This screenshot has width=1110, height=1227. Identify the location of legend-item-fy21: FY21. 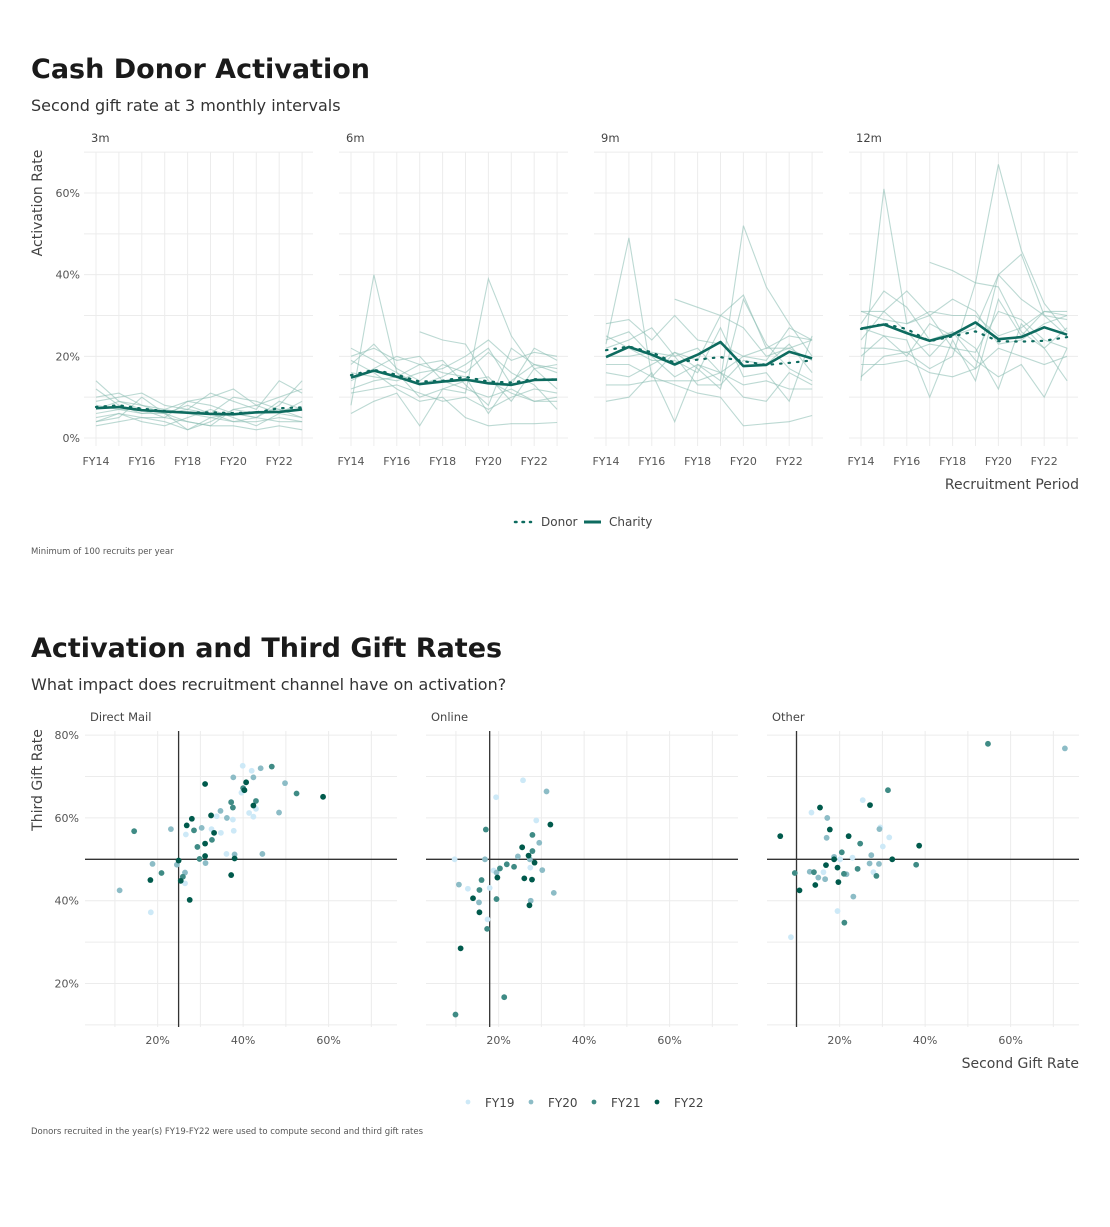
(616, 1103).